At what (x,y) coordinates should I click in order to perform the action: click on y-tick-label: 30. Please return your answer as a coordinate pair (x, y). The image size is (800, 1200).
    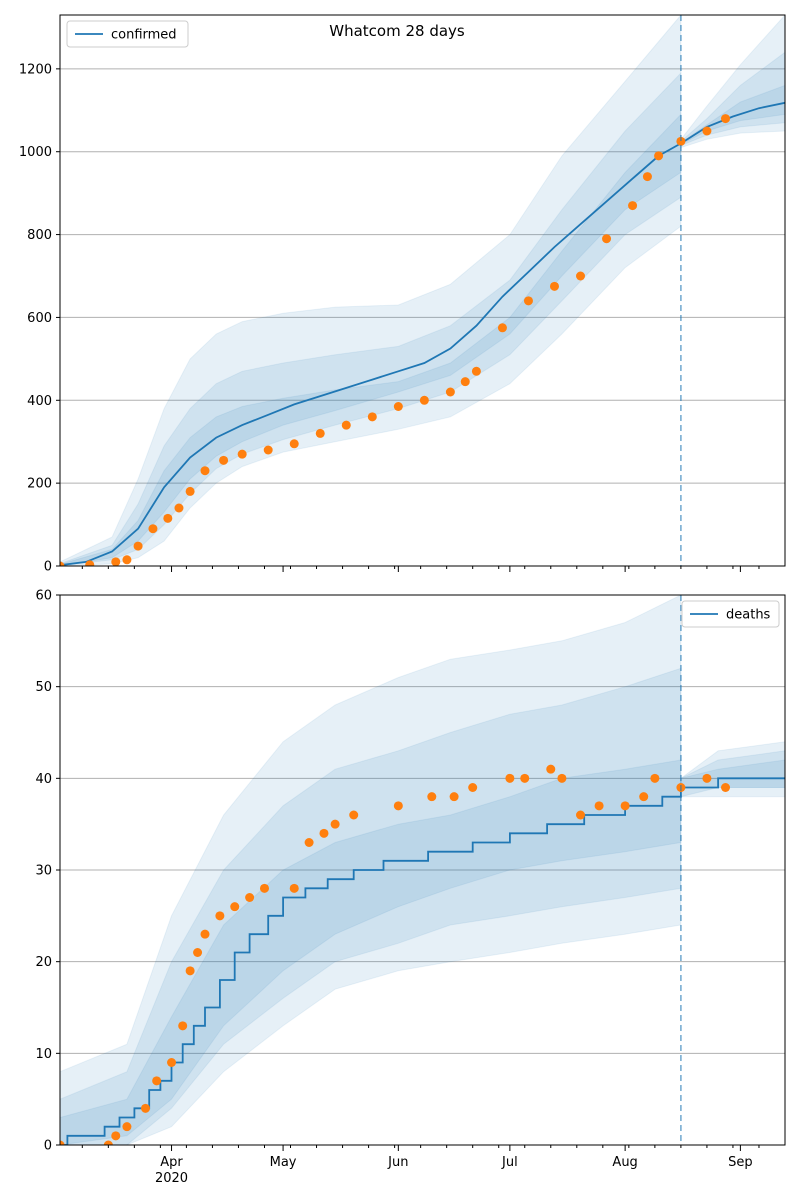
    Looking at the image, I should click on (43, 871).